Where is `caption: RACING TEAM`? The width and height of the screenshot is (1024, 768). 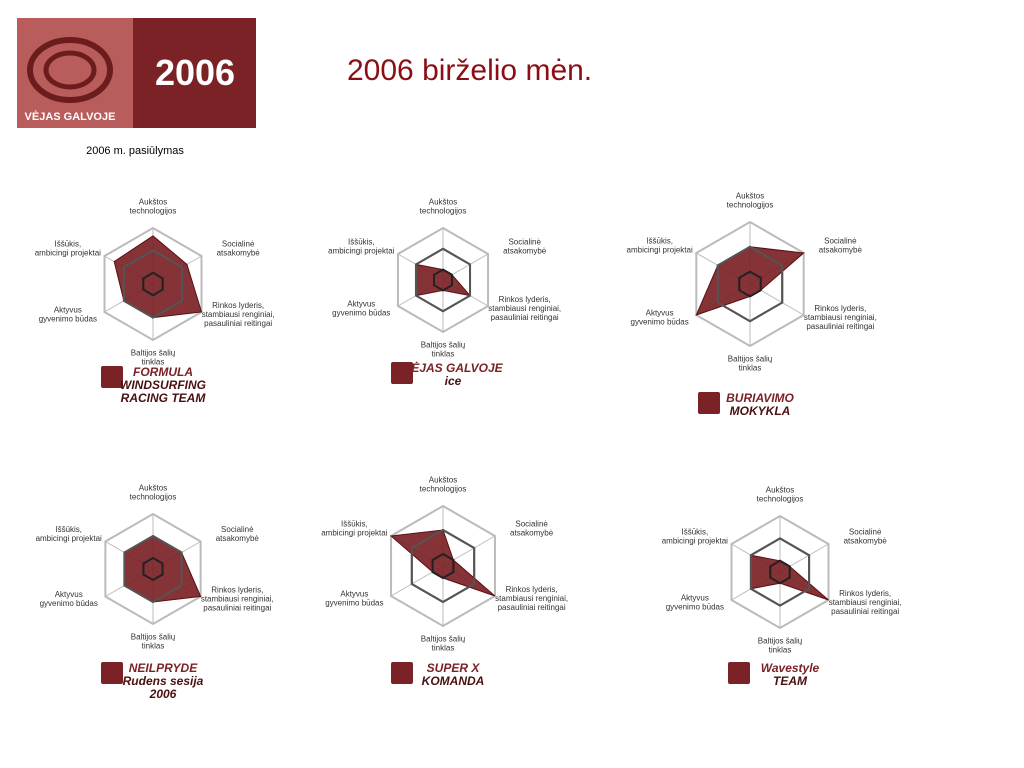
caption: RACING TEAM is located at coordinates (164, 398).